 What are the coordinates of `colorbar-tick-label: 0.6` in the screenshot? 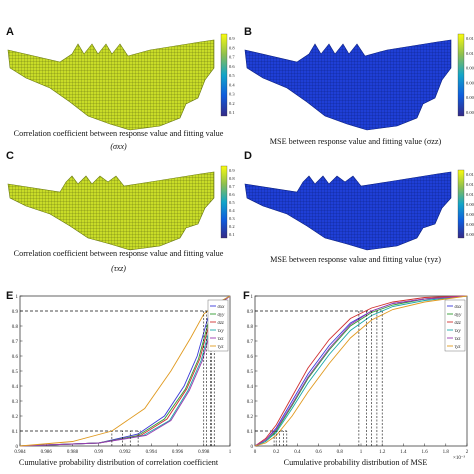 It's located at (232, 66).